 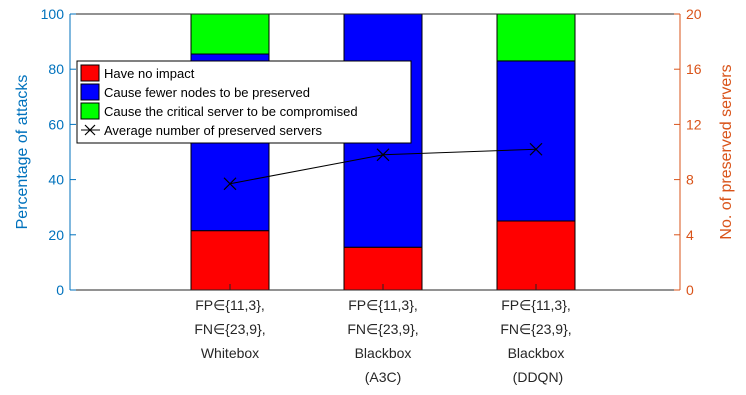 I want to click on right-tick-label: 20, so click(x=694, y=14).